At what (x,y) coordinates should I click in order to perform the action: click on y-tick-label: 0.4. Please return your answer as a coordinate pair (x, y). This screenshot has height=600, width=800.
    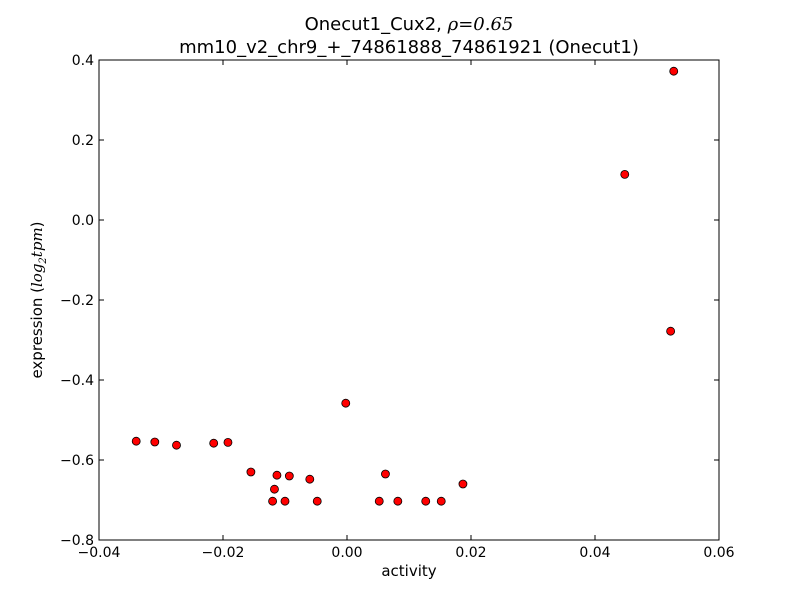
    Looking at the image, I should click on (83, 61).